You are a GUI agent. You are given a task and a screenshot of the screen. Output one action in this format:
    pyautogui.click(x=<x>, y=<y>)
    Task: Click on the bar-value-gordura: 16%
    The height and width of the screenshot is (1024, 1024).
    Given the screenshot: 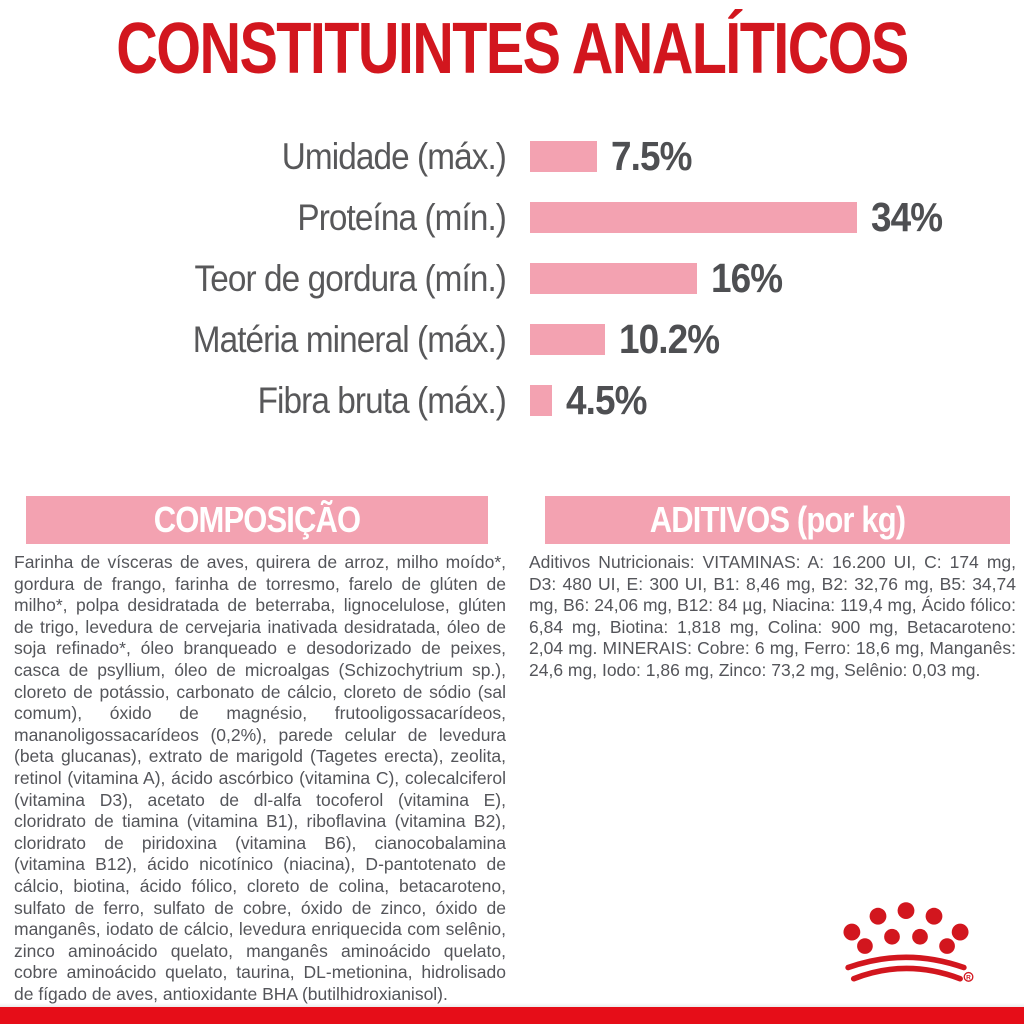 What is the action you would take?
    pyautogui.click(x=747, y=278)
    